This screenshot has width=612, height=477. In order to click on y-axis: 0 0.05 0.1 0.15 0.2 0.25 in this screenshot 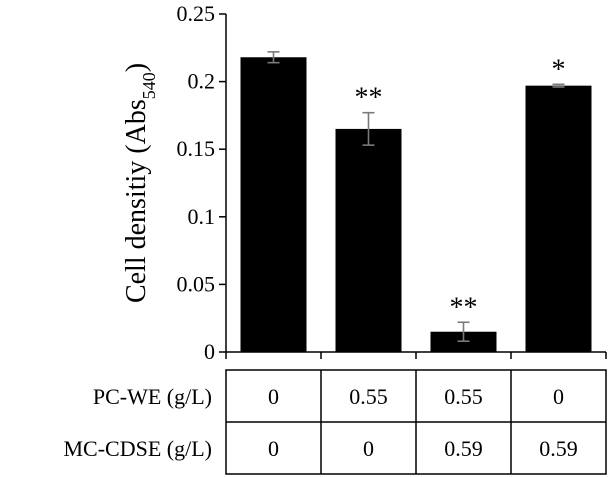, I will do `click(202, 182)`.